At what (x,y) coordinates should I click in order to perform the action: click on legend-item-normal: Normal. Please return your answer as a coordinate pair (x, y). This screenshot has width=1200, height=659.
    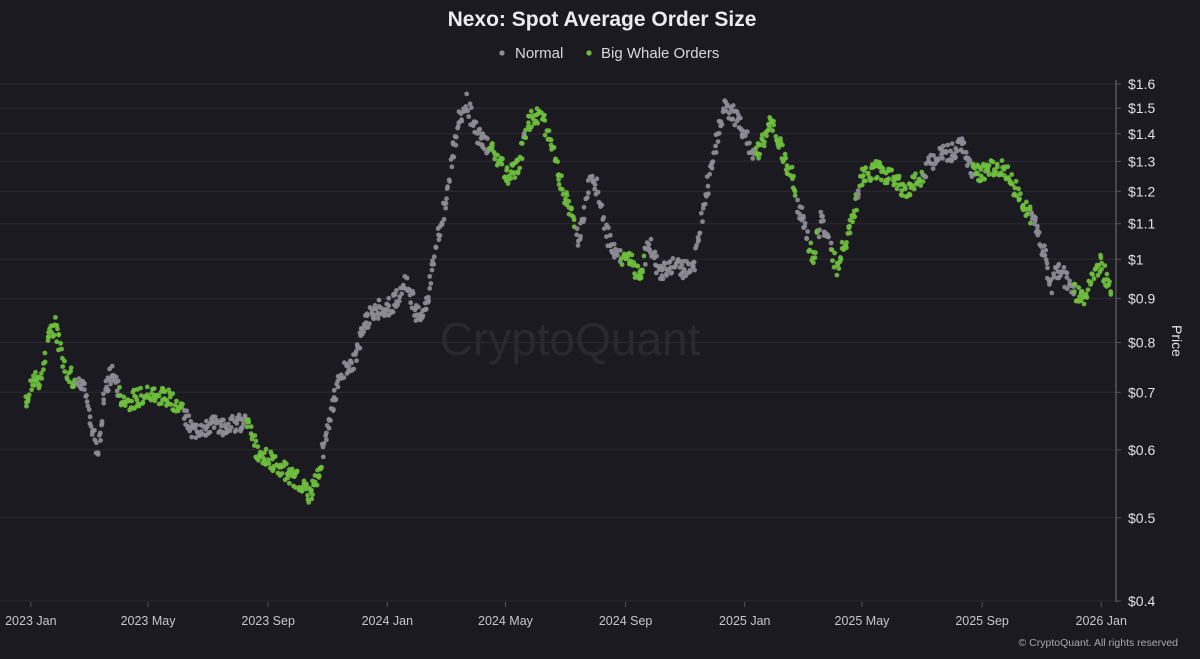
    Looking at the image, I should click on (531, 53).